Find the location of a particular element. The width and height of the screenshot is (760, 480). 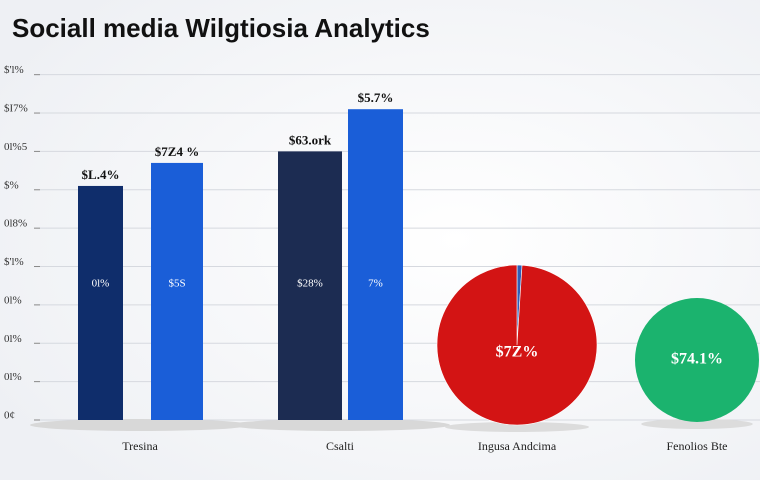

pie-value-label: $74.1% is located at coordinates (697, 359).